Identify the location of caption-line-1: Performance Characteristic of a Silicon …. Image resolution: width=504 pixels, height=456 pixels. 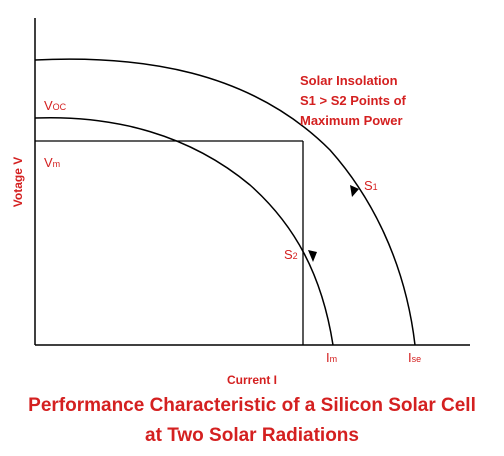
(252, 405).